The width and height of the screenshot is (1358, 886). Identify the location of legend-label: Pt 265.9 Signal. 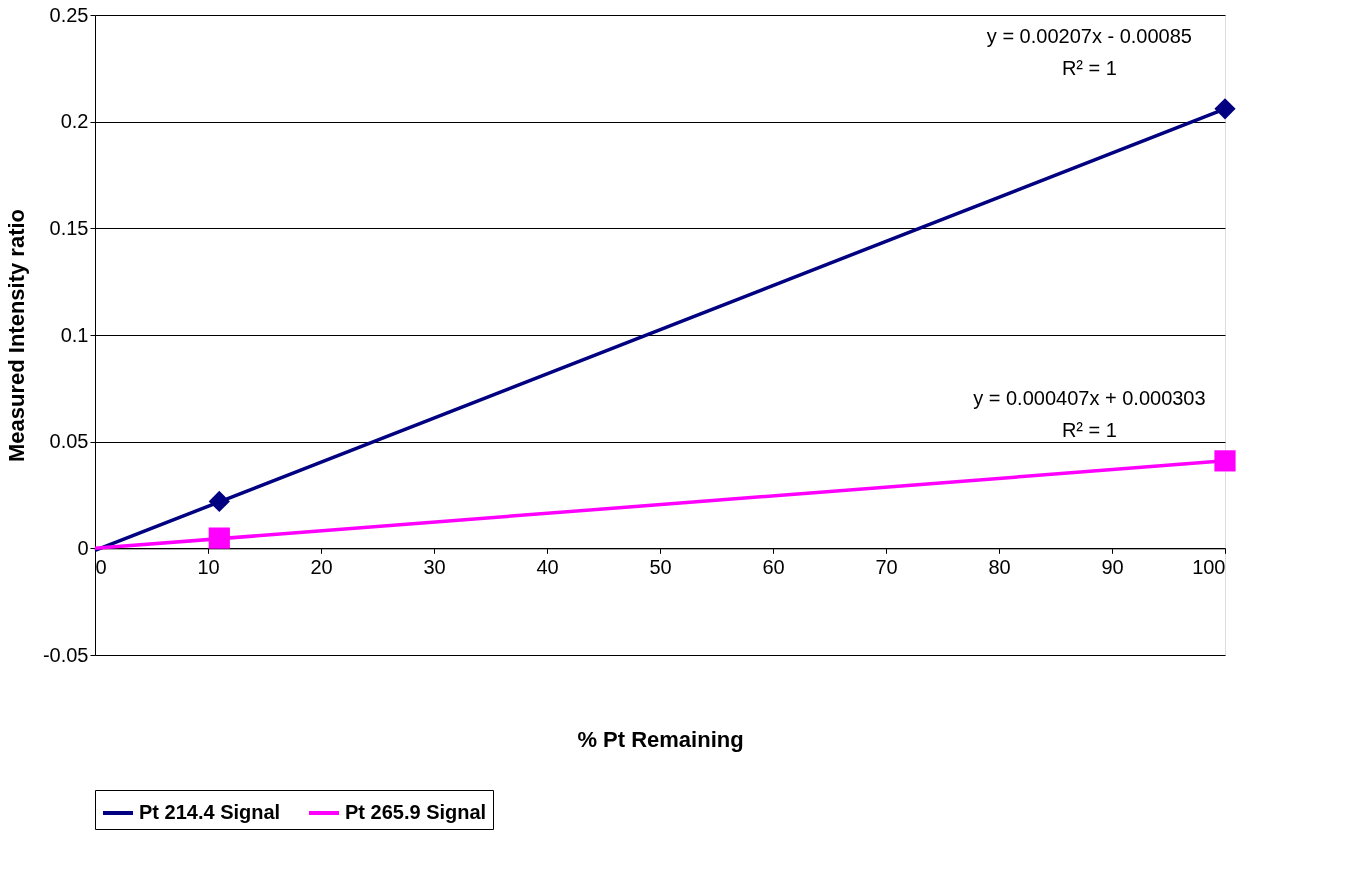
(416, 812).